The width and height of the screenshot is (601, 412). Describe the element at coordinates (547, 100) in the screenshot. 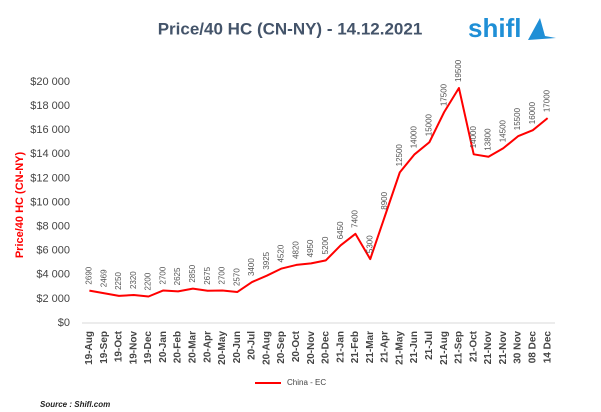

I see `data-label: 17000` at that location.